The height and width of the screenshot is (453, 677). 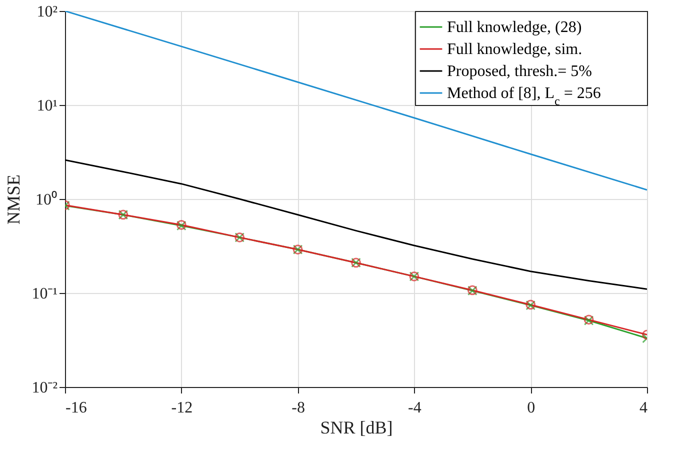 What do you see at coordinates (76, 408) in the screenshot?
I see `x-tick-label: -16` at bounding box center [76, 408].